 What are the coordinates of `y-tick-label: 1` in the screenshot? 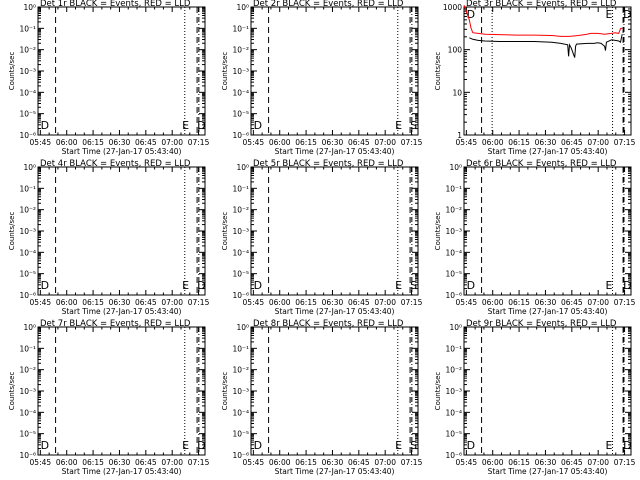 It's located at (459, 135).